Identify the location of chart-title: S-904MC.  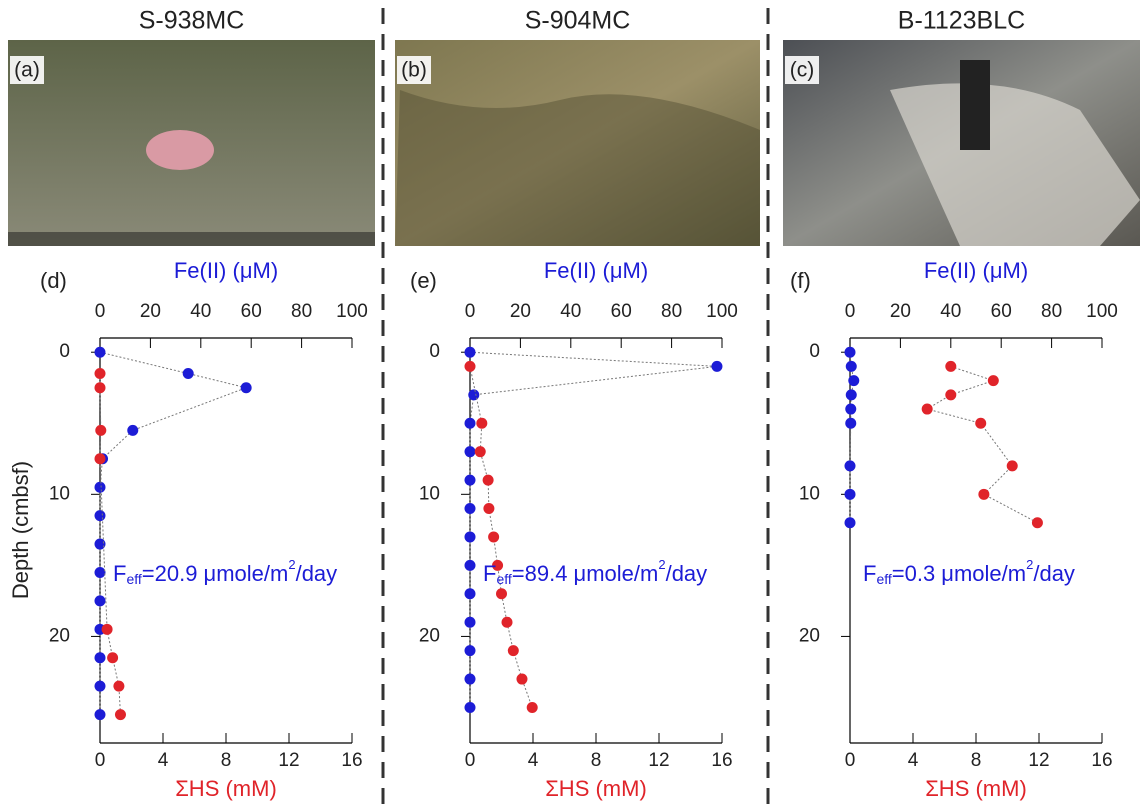
(578, 21).